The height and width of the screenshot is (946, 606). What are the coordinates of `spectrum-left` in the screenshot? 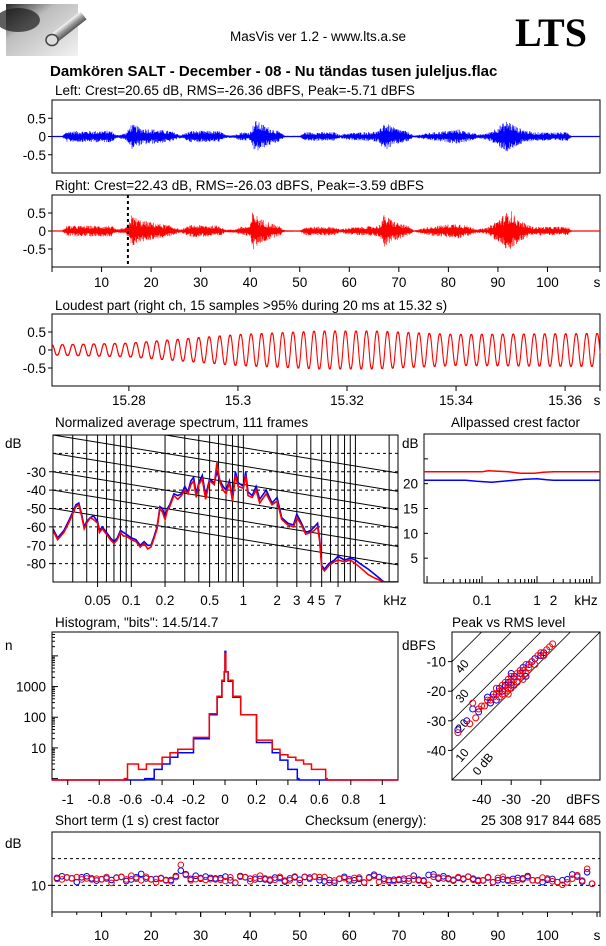 It's located at (225, 525).